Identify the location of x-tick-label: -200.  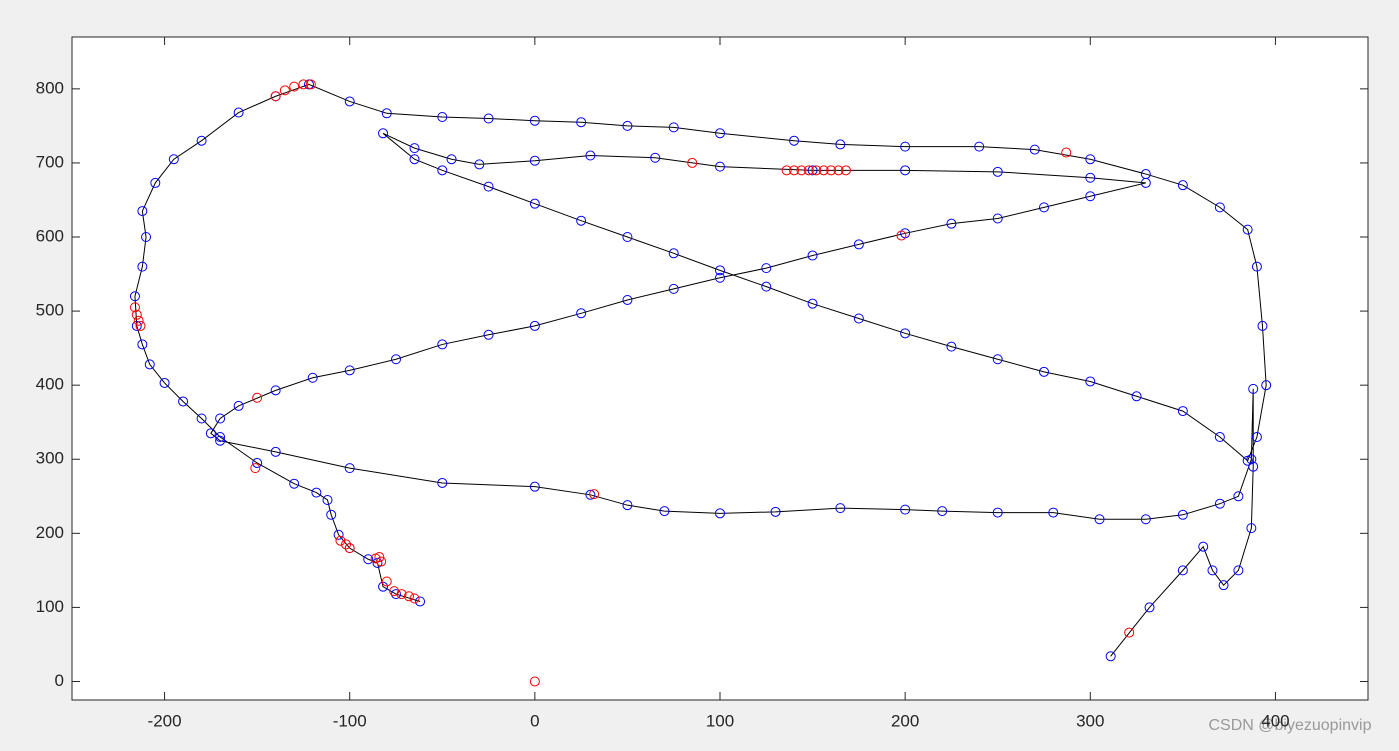
(165, 720).